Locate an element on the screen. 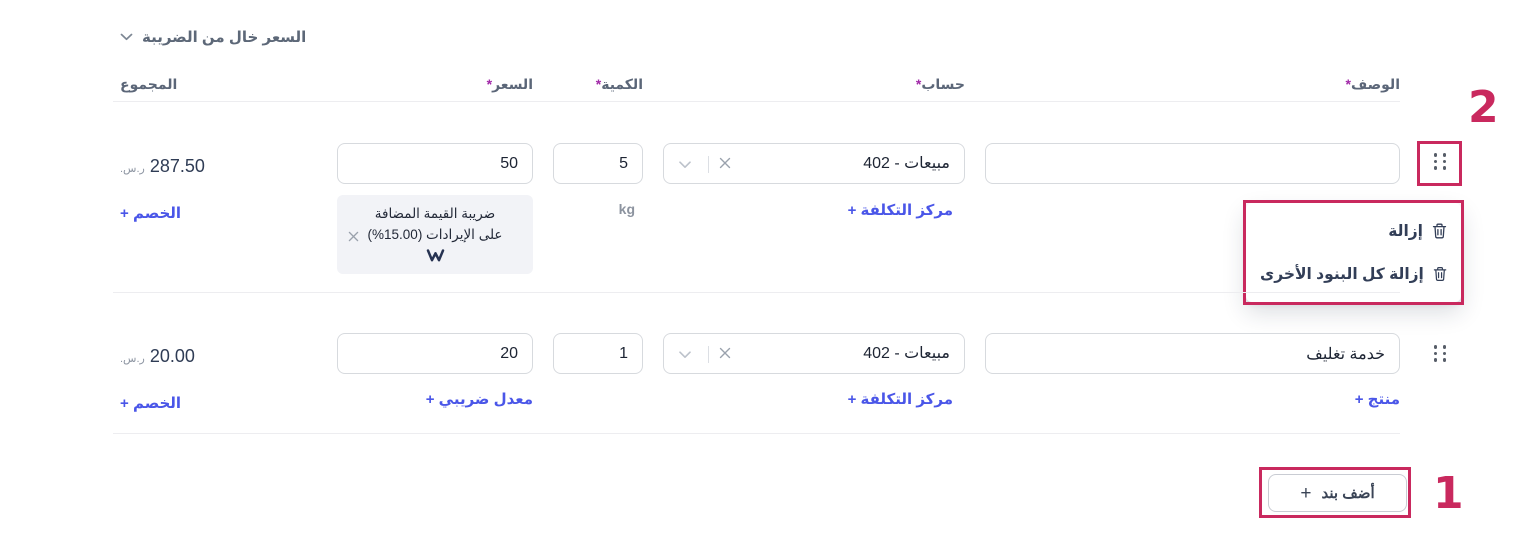 The height and width of the screenshot is (551, 1525). add-item-button: + أضف بند is located at coordinates (1337, 493).